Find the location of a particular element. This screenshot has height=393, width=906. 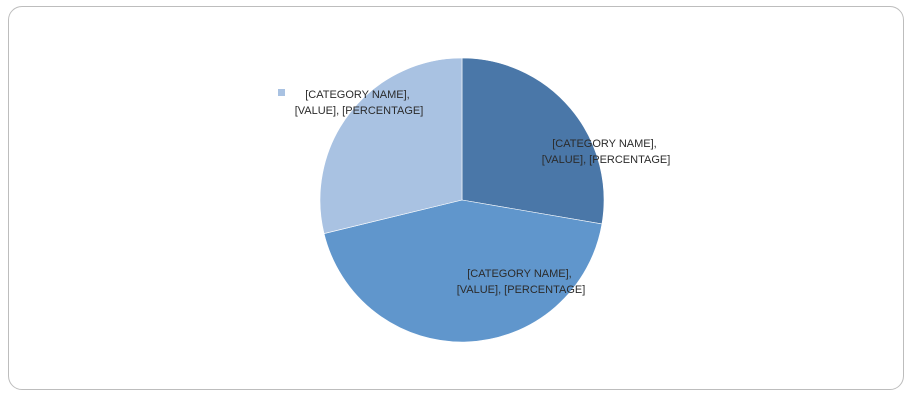

slice-label-1-line2: [VALUE], [PERCENTAGE] is located at coordinates (606, 160).